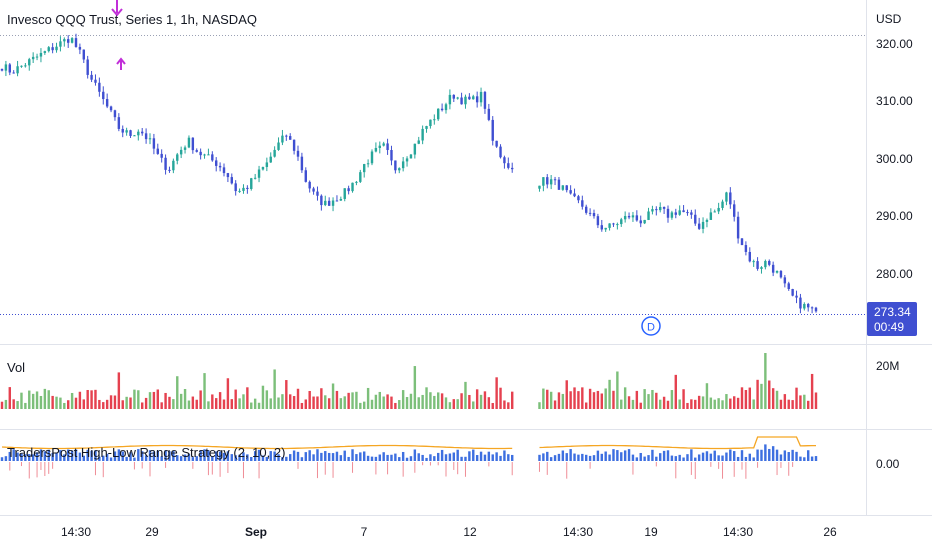  Describe the element at coordinates (651, 326) in the screenshot. I see `dividend-marker: D` at that location.